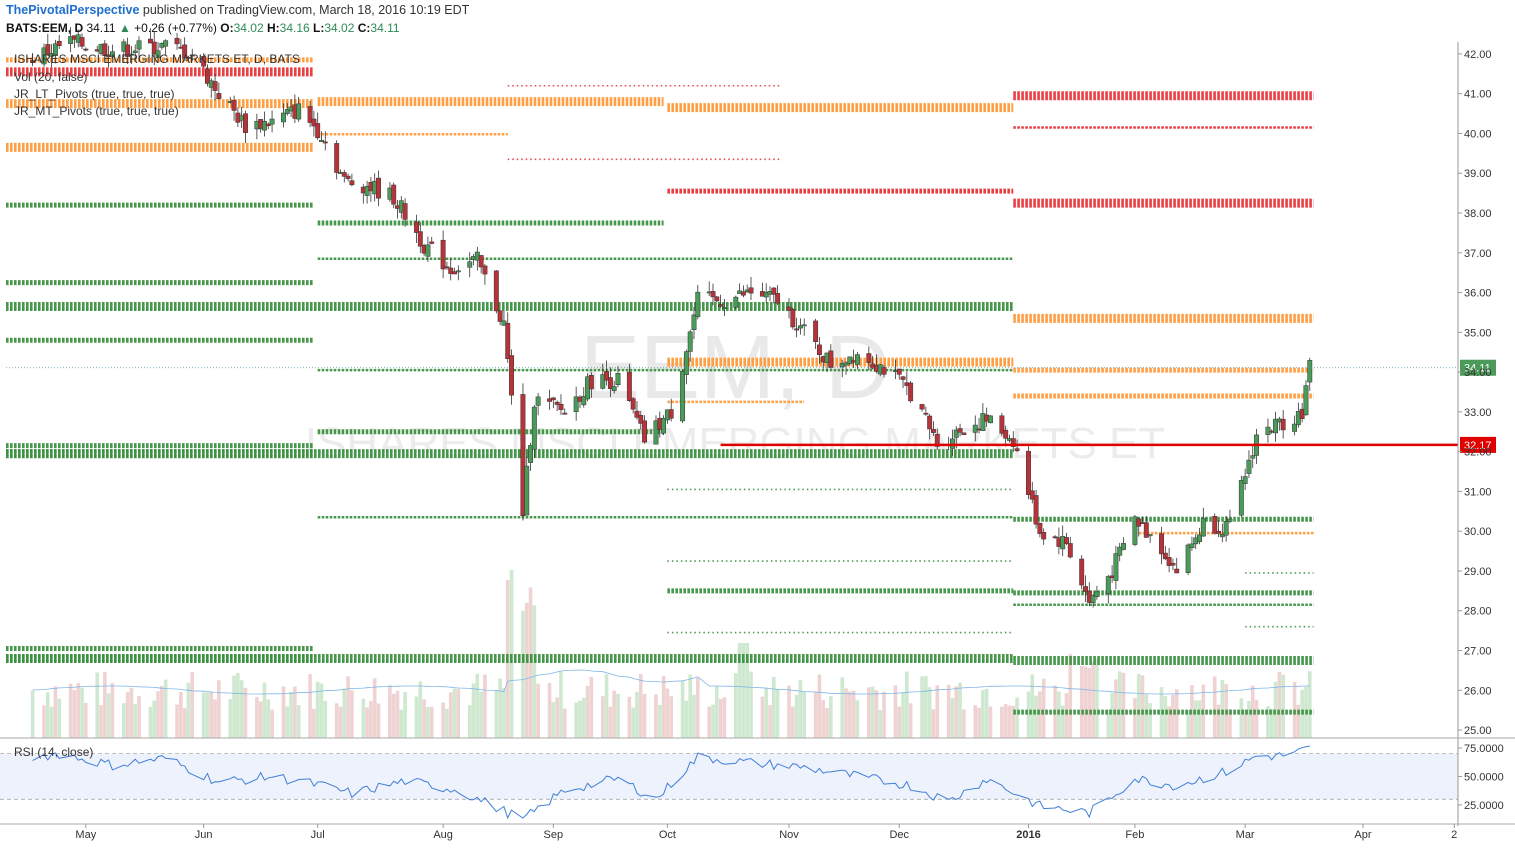 This screenshot has height=850, width=1515. What do you see at coordinates (54, 752) in the screenshot?
I see `rsi-label: RSI (14, close)` at bounding box center [54, 752].